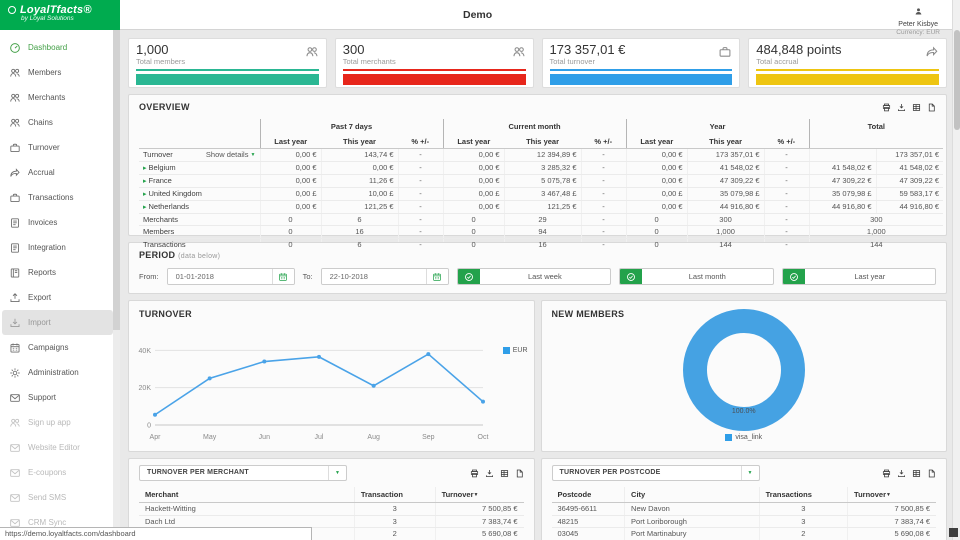  I want to click on status-url-tooltip: https://demo.loyaltfacts.com/dashboard, so click(156, 533).